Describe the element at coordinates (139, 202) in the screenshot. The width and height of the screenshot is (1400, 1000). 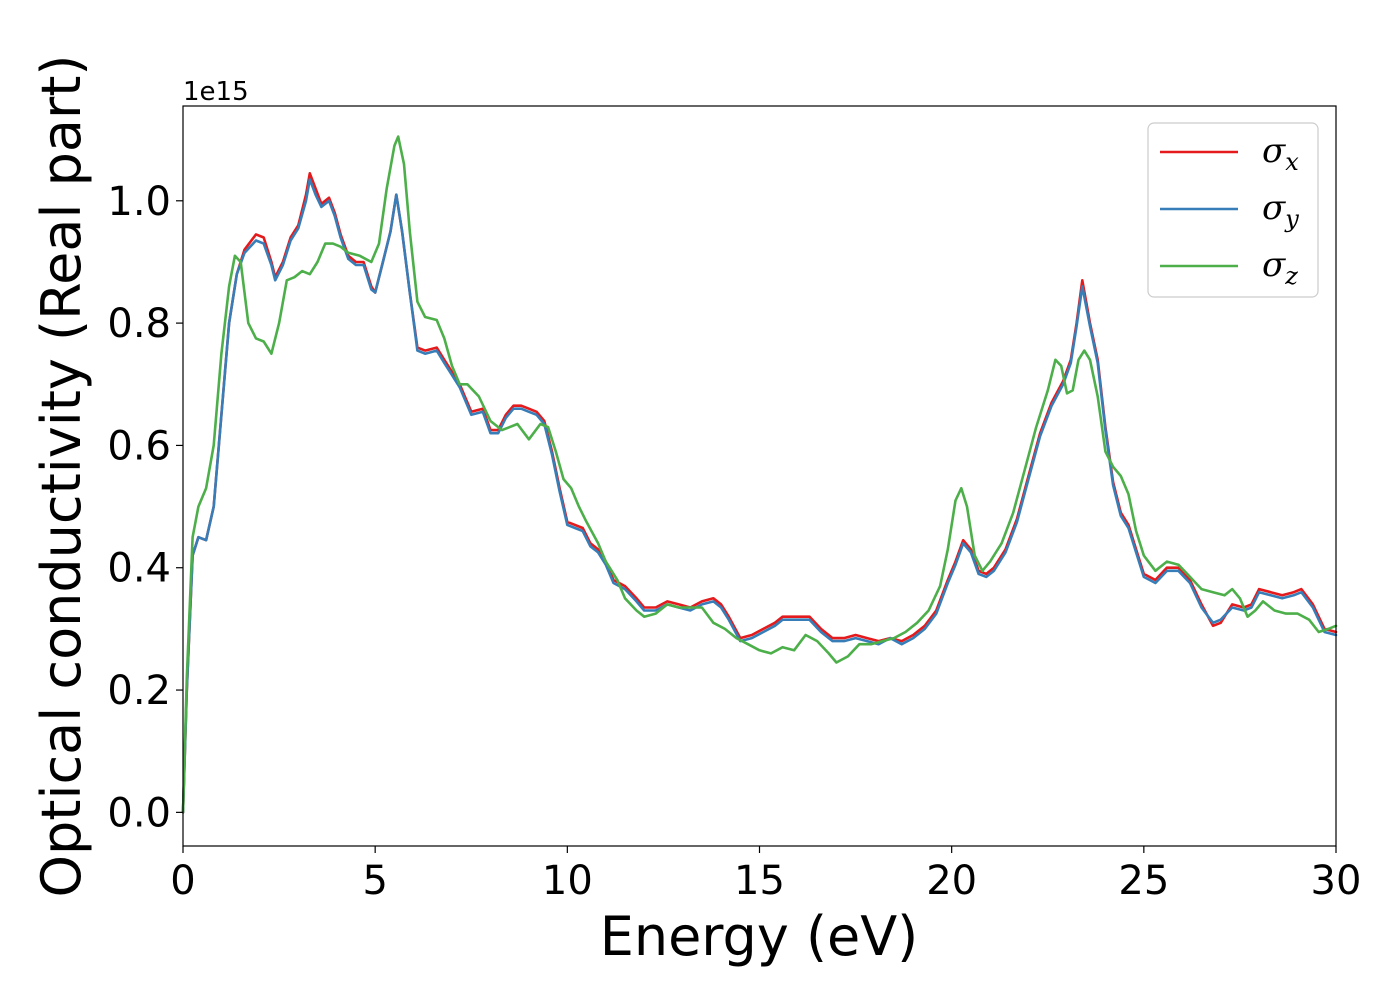
I see `y-tick-label: 1.0` at that location.